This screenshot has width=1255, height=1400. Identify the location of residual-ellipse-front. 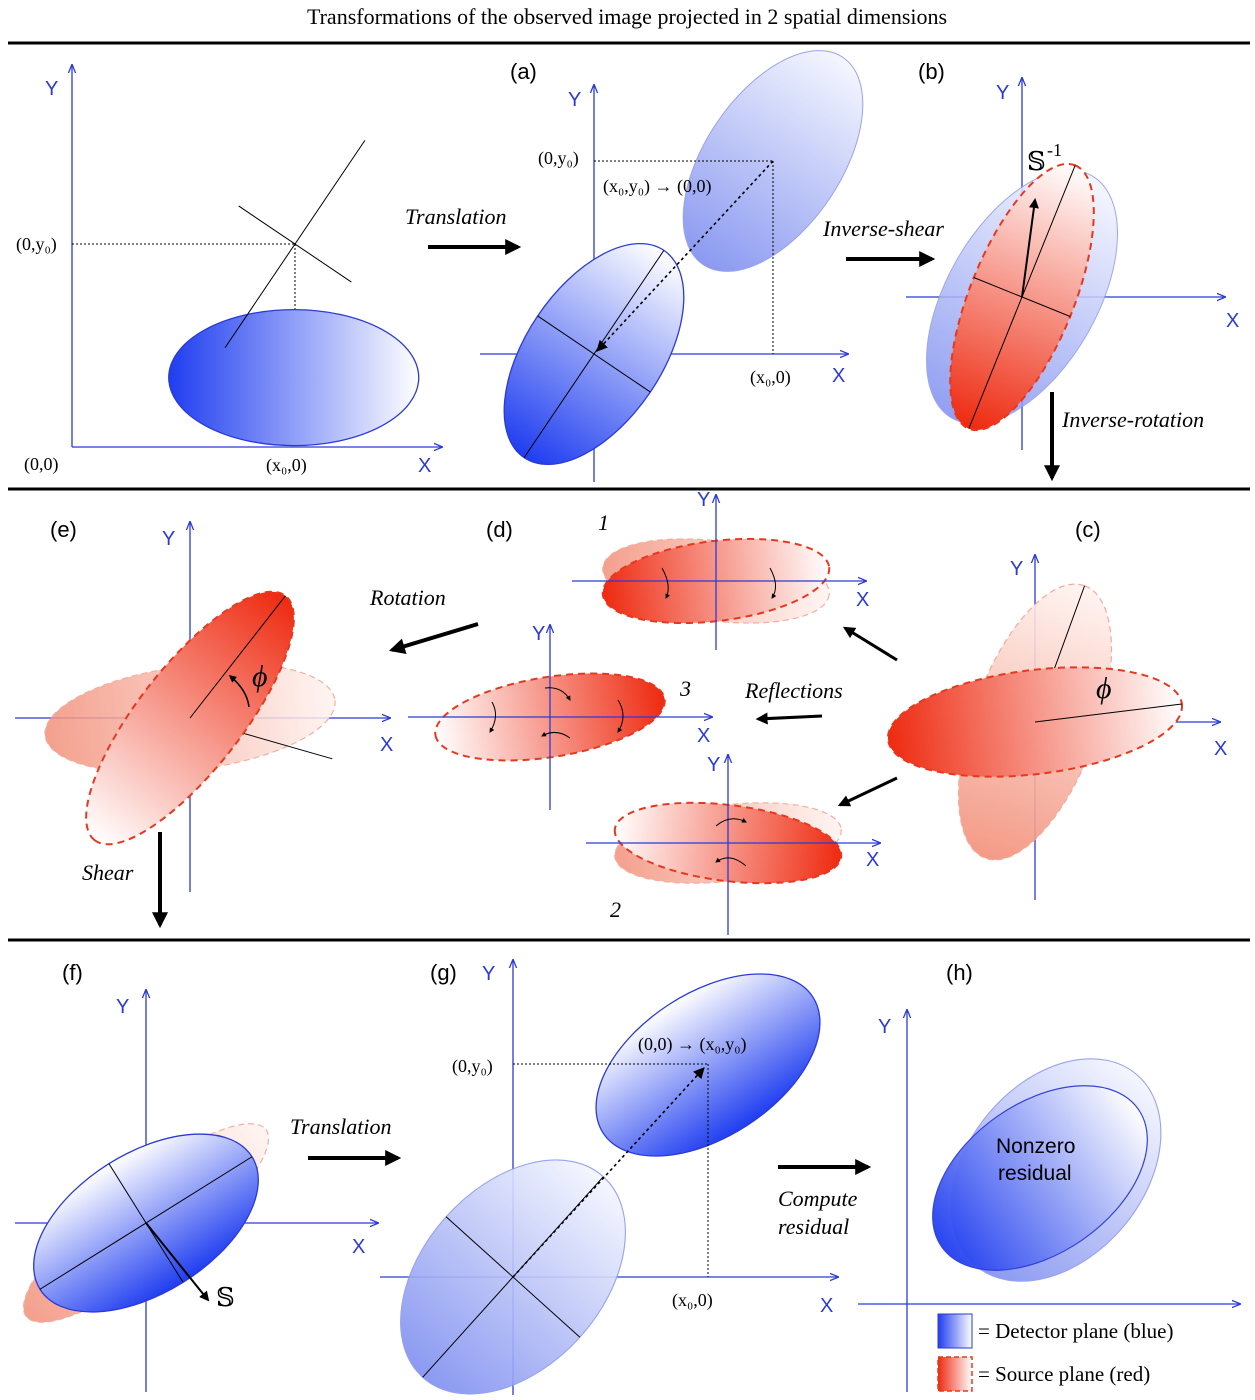
(1040, 1178).